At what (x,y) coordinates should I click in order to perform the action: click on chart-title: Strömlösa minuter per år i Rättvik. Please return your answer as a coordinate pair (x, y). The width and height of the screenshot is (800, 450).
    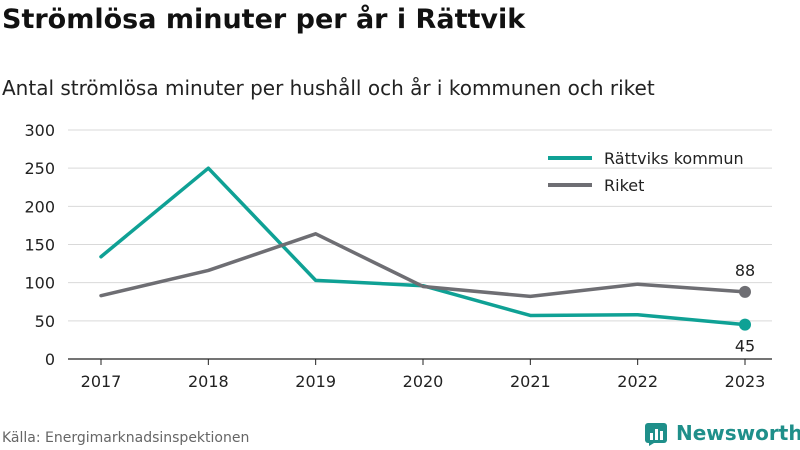
    Looking at the image, I should click on (264, 19).